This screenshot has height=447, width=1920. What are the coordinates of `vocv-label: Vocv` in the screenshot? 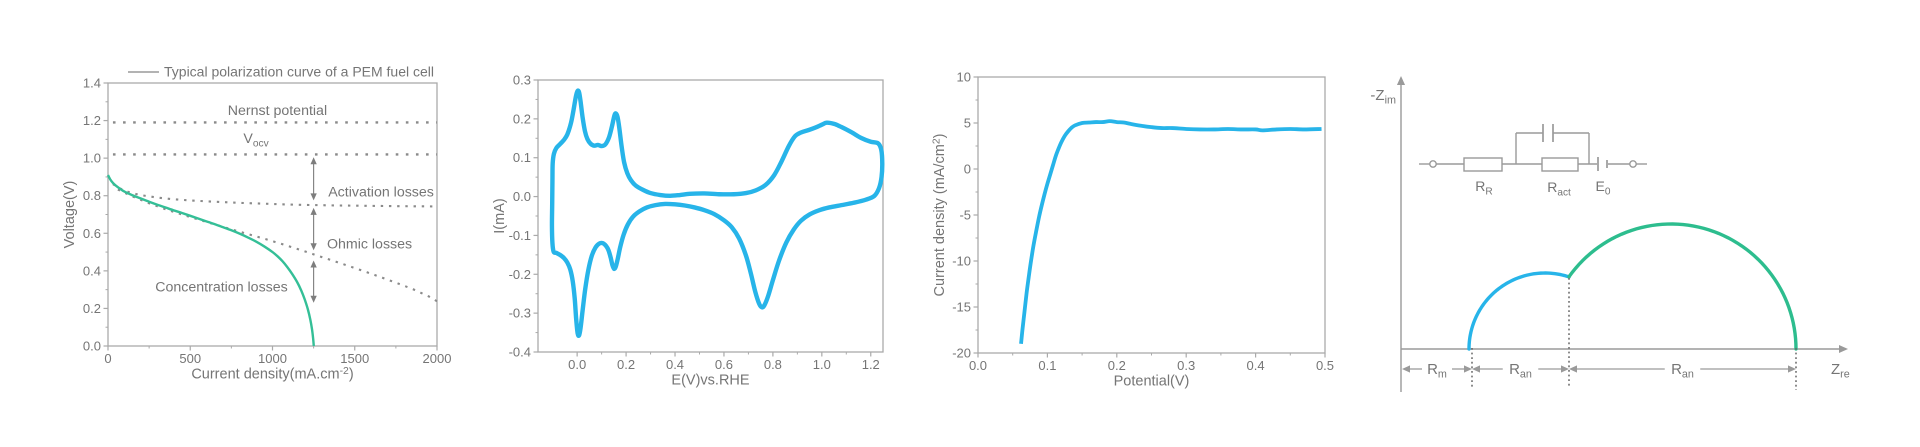 It's located at (256, 140).